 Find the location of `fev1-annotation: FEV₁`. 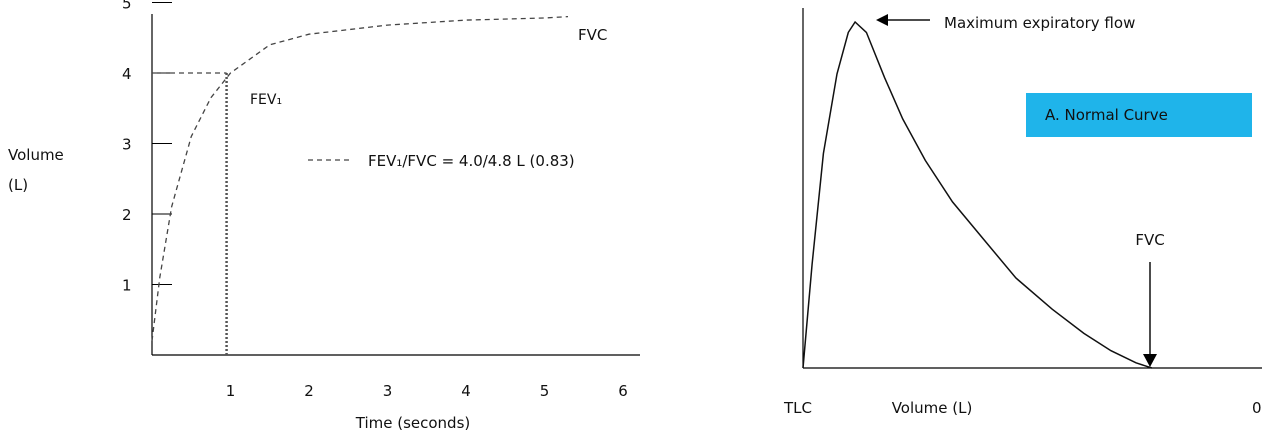

fev1-annotation: FEV₁ is located at coordinates (266, 100).